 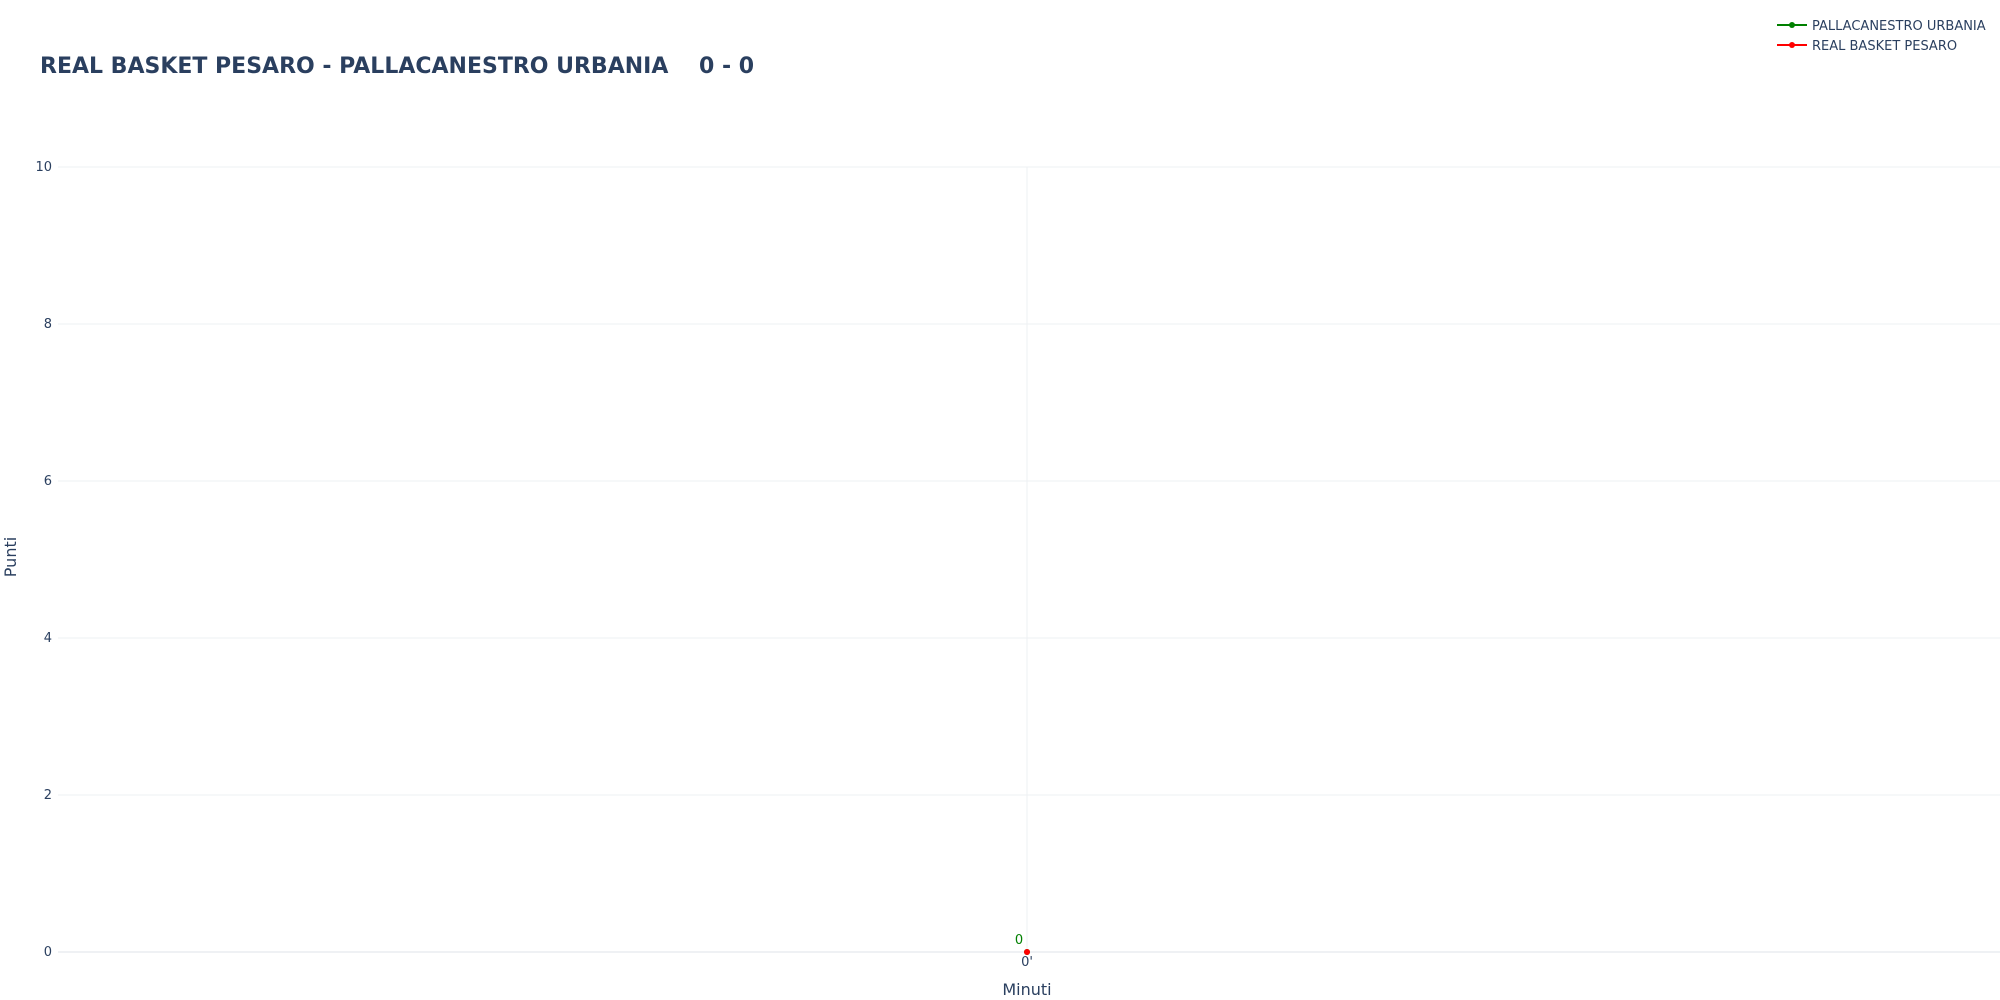 What do you see at coordinates (1899, 26) in the screenshot?
I see `legend-label: PALLACANESTRO URBANIA` at bounding box center [1899, 26].